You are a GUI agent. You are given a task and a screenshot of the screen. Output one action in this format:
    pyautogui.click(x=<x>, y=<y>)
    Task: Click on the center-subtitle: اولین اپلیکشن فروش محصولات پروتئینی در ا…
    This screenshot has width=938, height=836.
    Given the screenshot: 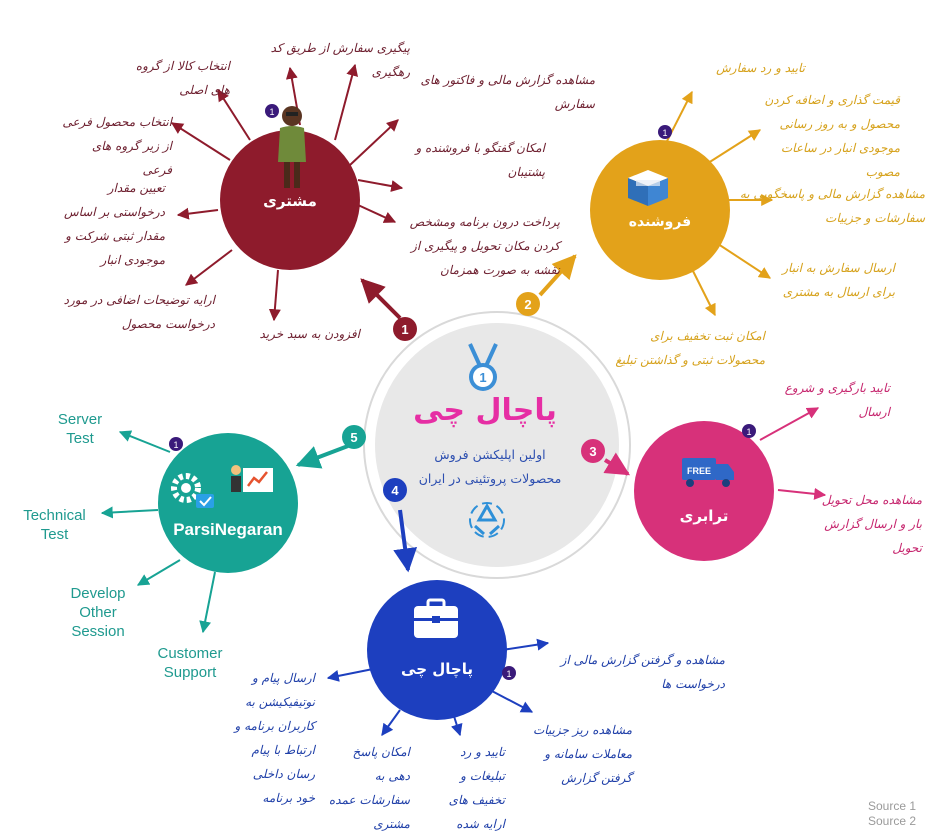 What is the action you would take?
    pyautogui.click(x=490, y=466)
    